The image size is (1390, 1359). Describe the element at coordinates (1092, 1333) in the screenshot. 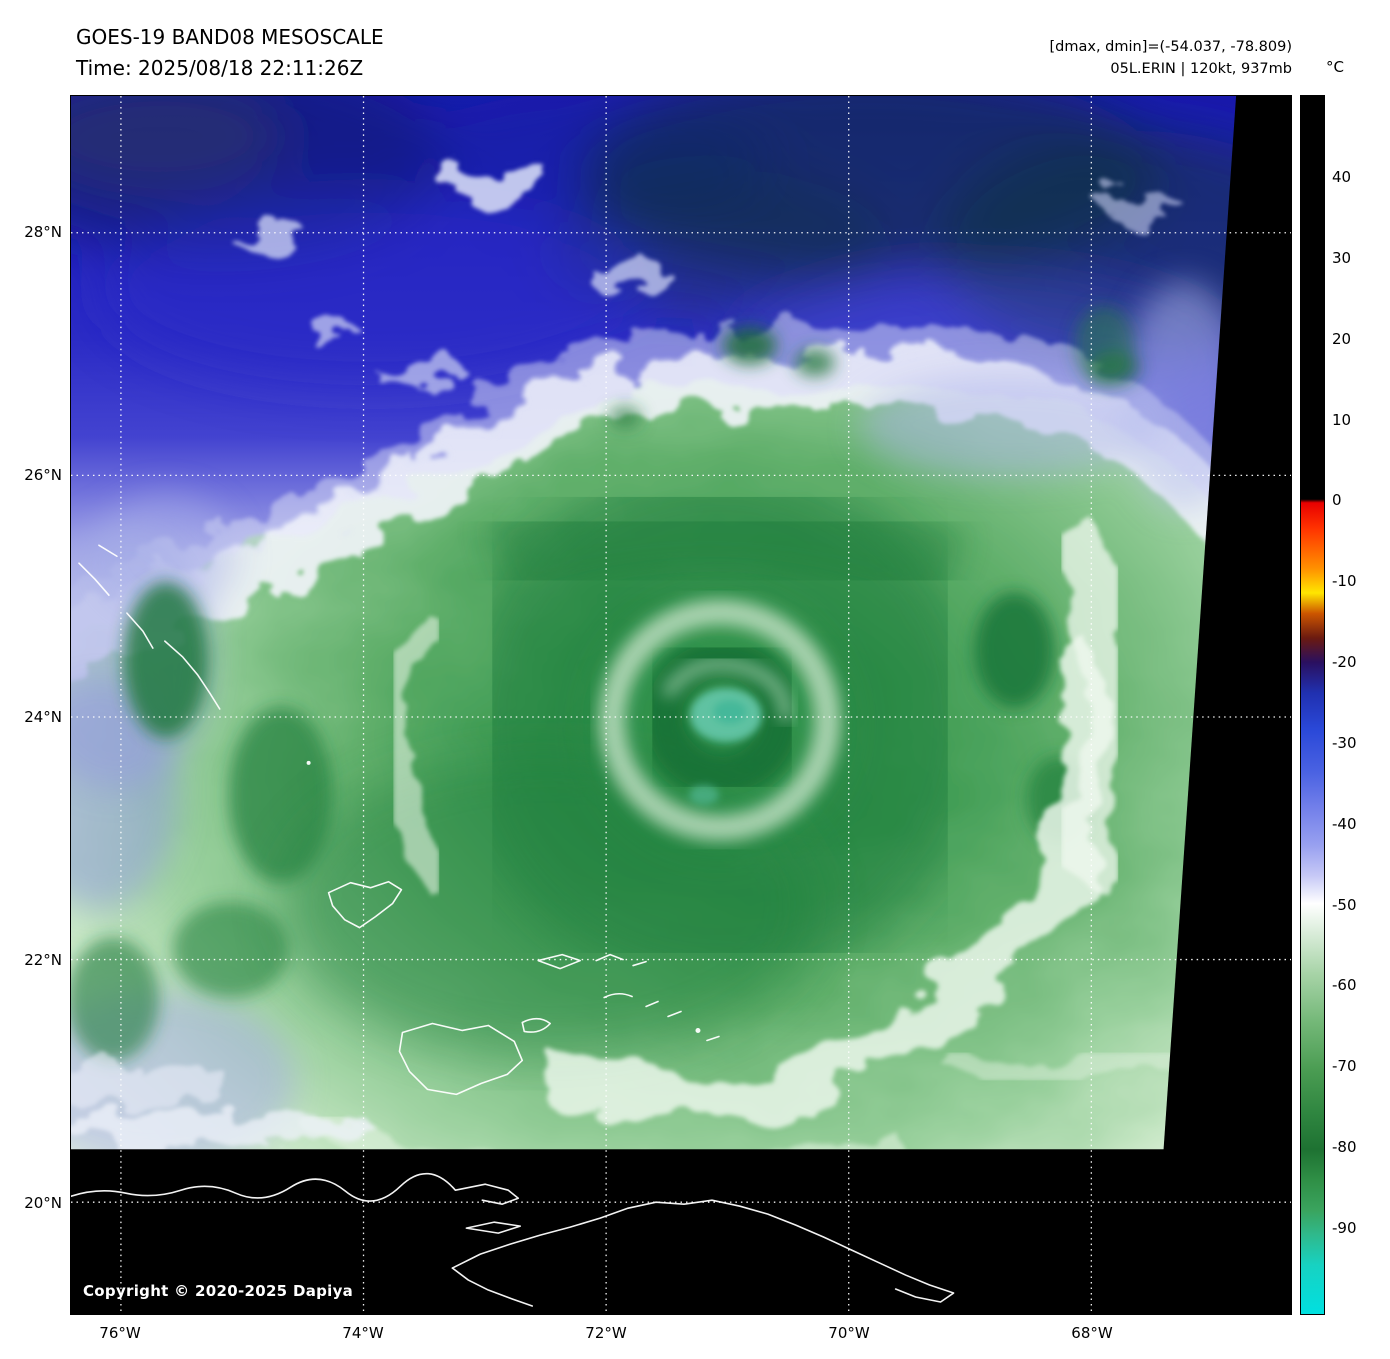

I see `lon-label: 68°W` at that location.